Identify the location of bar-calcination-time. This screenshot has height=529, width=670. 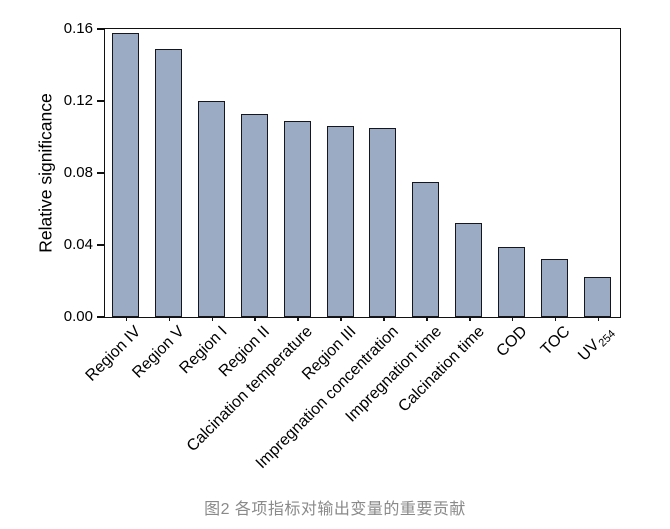
(469, 270).